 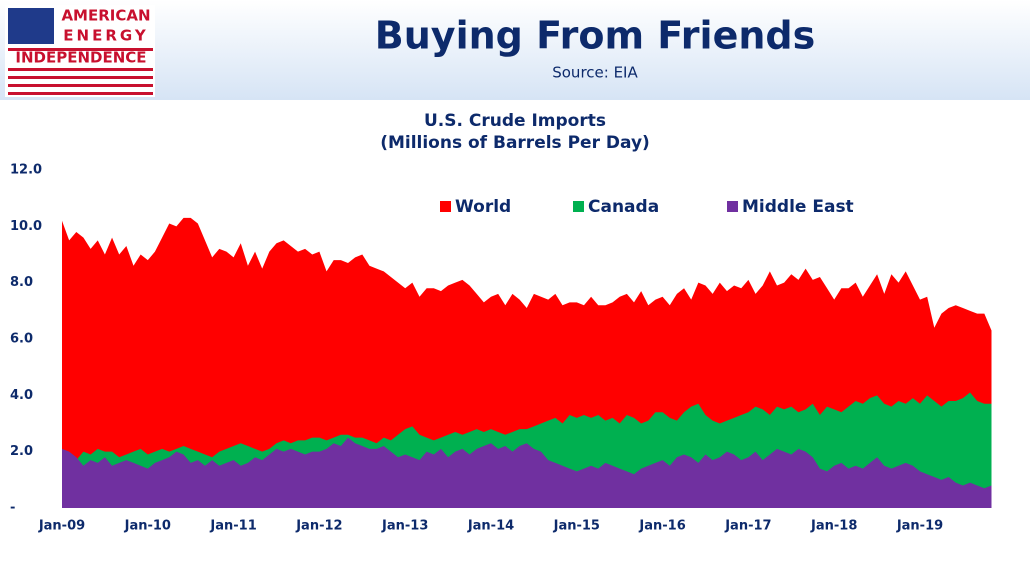 What do you see at coordinates (527, 472) in the screenshot?
I see `area` at bounding box center [527, 472].